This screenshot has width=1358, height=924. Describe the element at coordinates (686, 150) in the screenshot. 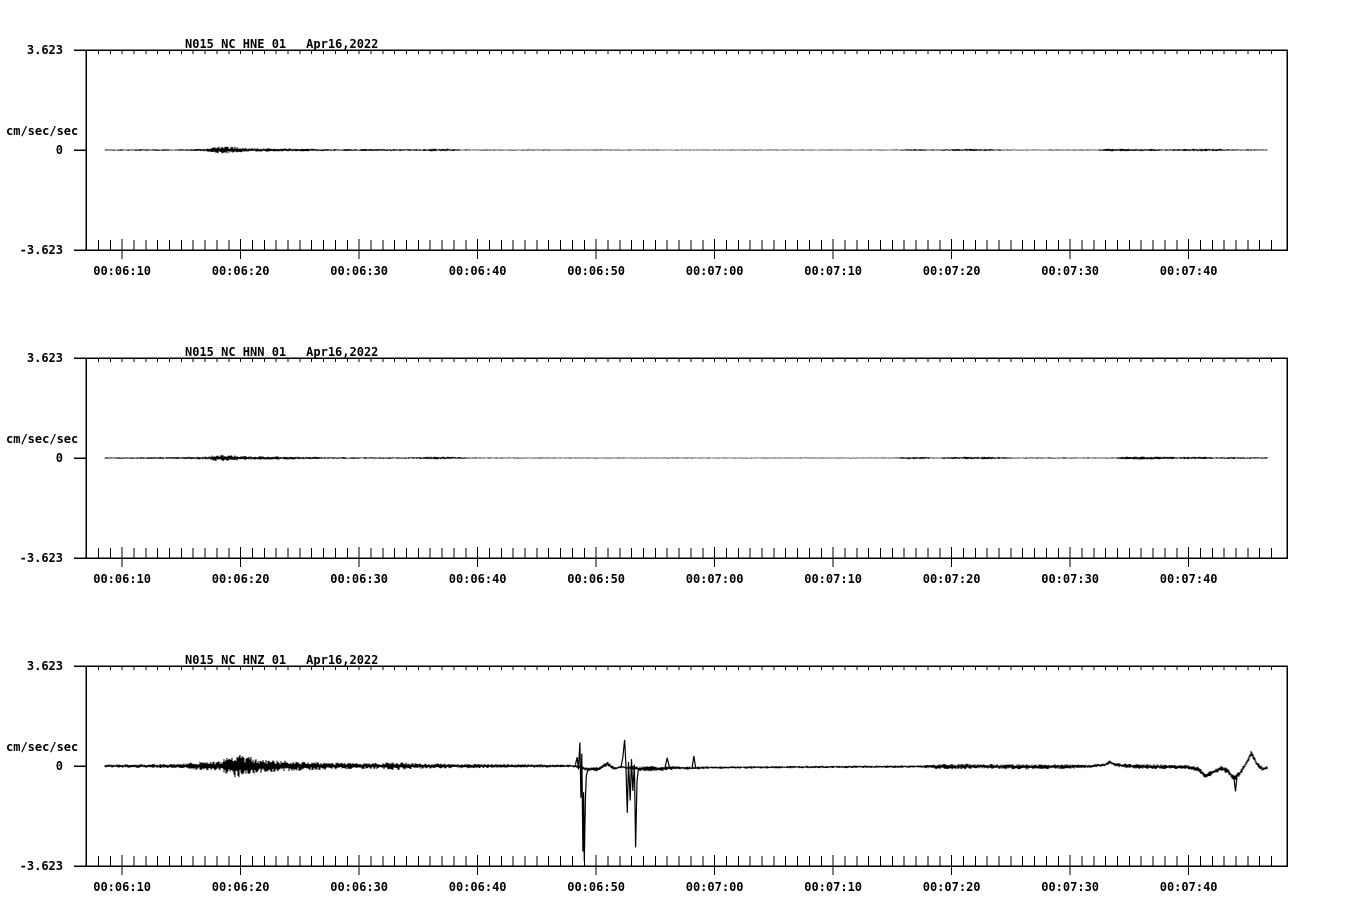

I see `waveform-trace-hne` at that location.